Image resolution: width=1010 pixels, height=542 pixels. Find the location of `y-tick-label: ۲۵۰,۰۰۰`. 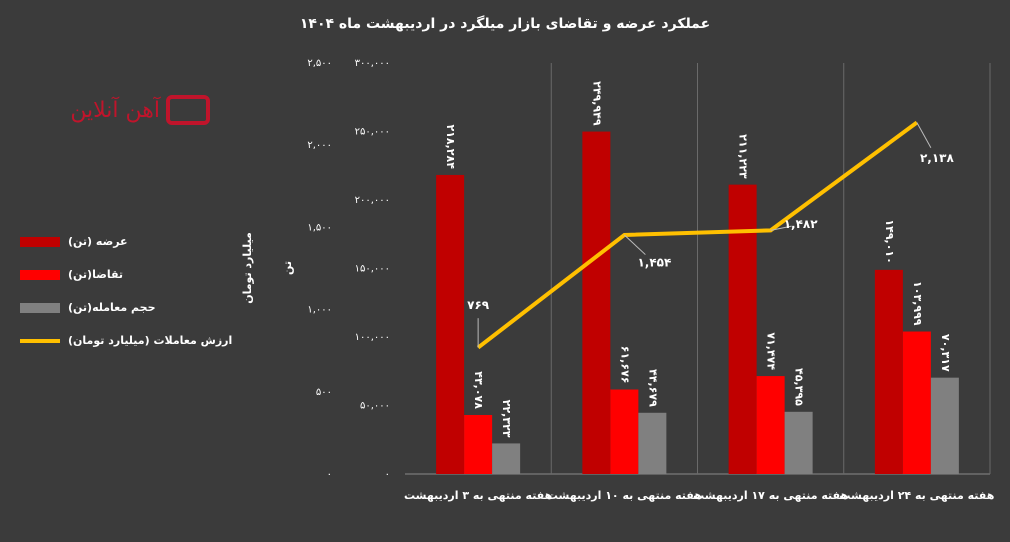

y-tick-label: ۲۵۰,۰۰۰ is located at coordinates (372, 132).